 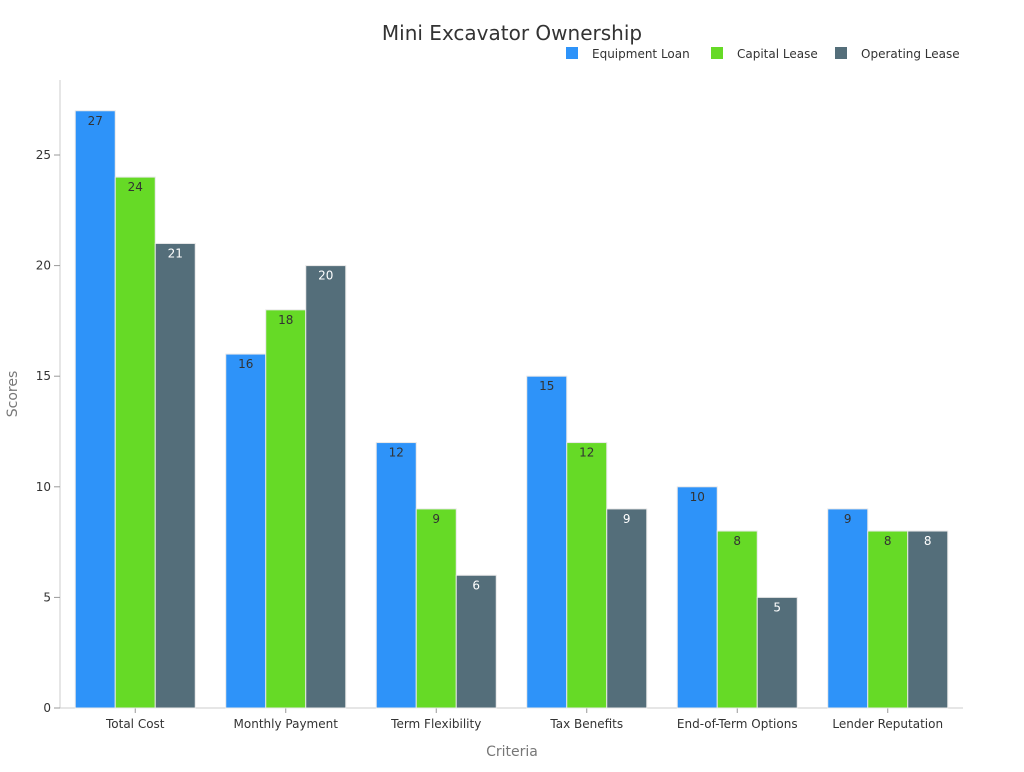 I want to click on legend-label: Equipment Loan, so click(x=641, y=54).